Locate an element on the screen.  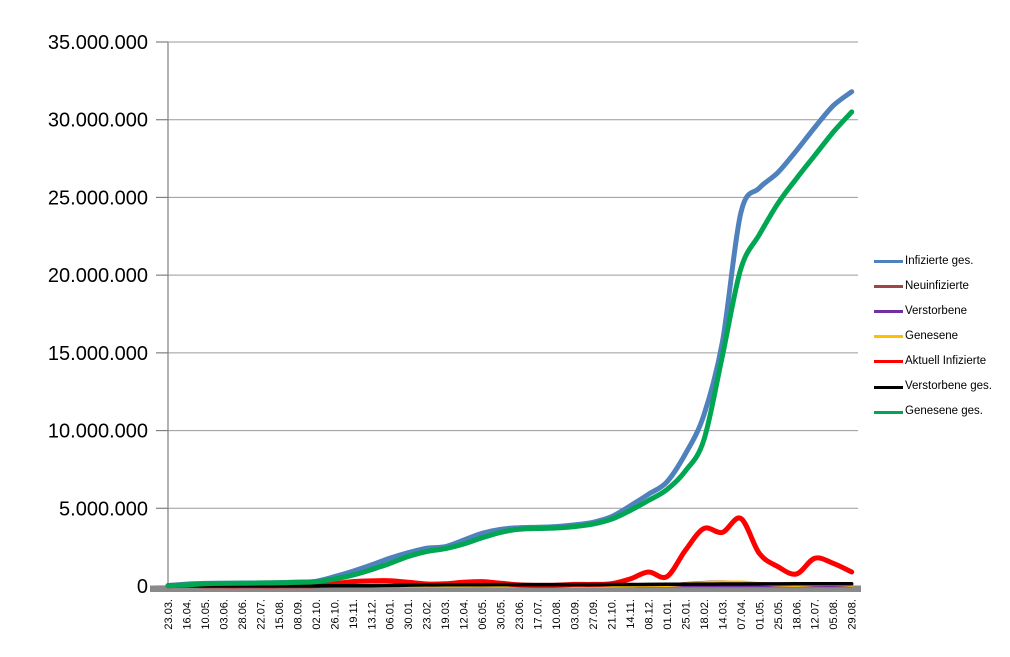
x-axis-label: 22.07. is located at coordinates (261, 614).